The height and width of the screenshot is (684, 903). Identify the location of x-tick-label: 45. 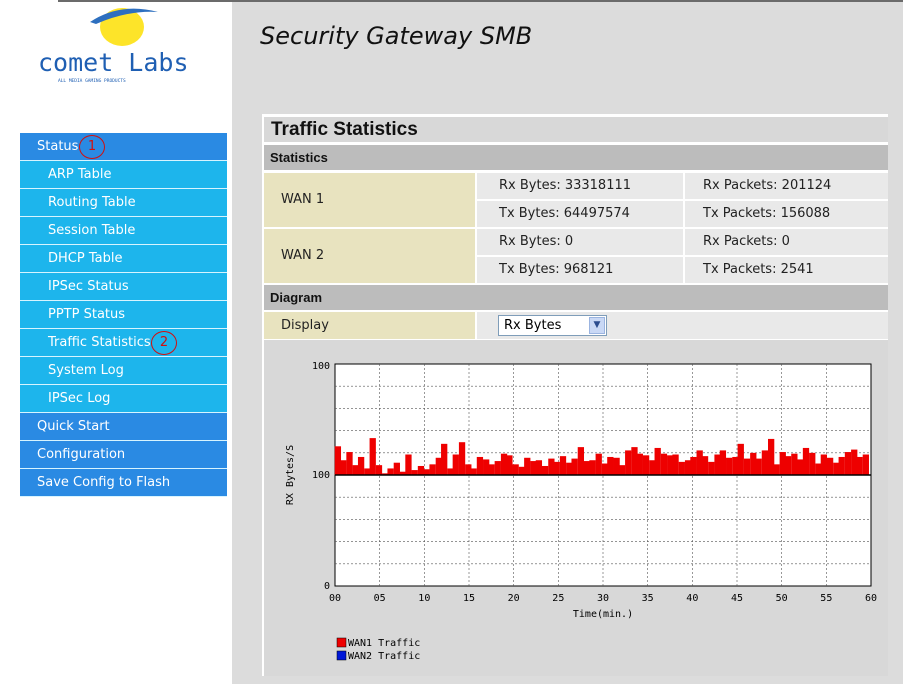
(737, 598).